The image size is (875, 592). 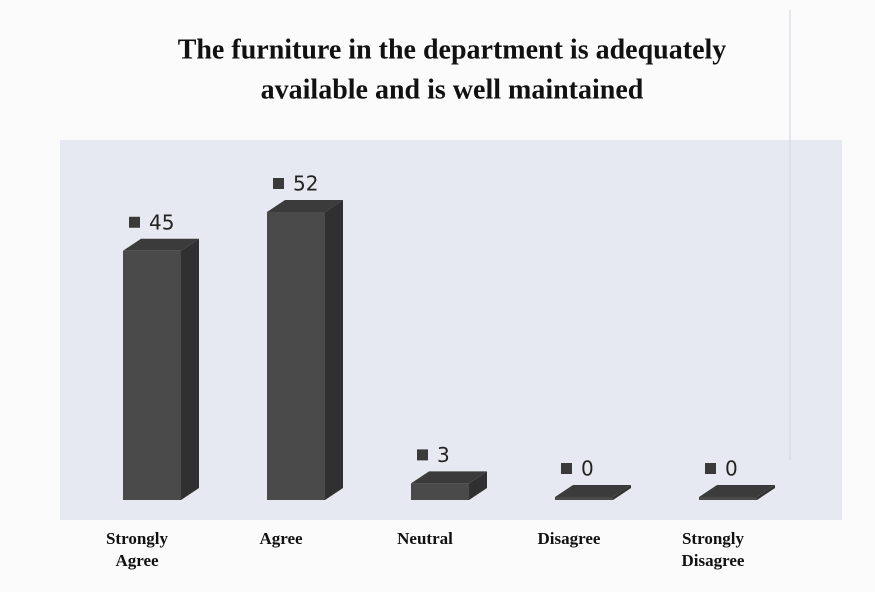 I want to click on data-label: 52, so click(x=305, y=184).